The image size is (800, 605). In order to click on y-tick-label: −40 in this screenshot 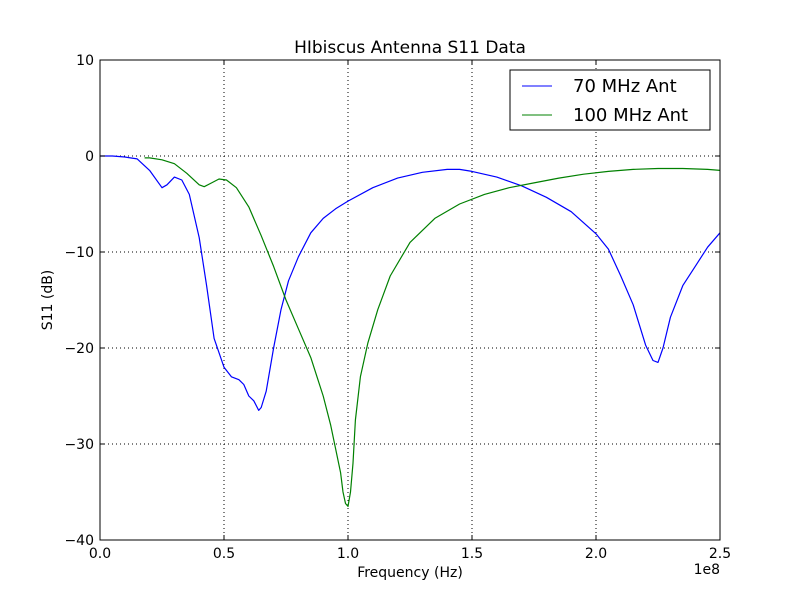, I will do `click(79, 541)`.